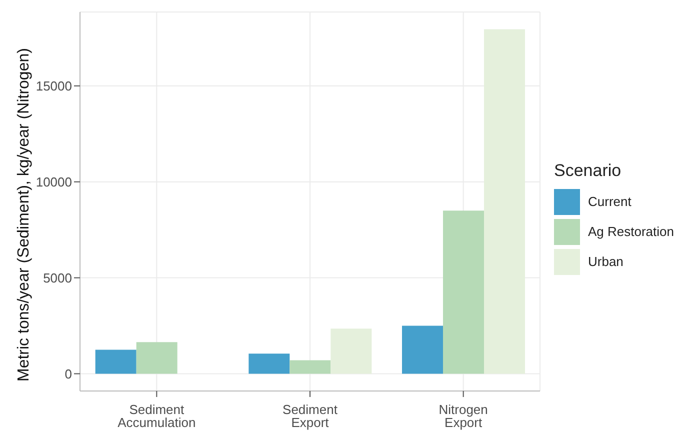  What do you see at coordinates (54, 86) in the screenshot?
I see `y-tick-label: 15000` at bounding box center [54, 86].